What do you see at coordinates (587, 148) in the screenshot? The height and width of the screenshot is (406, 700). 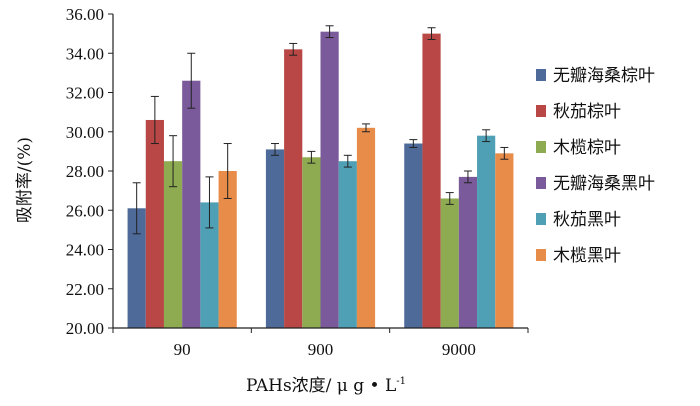 I see `legend-label: 木榄棕叶` at bounding box center [587, 148].